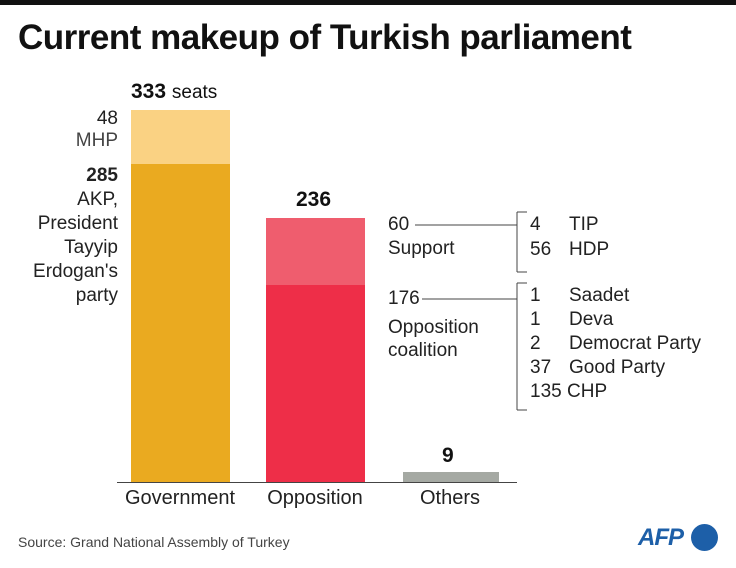 This screenshot has height=568, width=736. Describe the element at coordinates (451, 477) in the screenshot. I see `bar-others` at that location.